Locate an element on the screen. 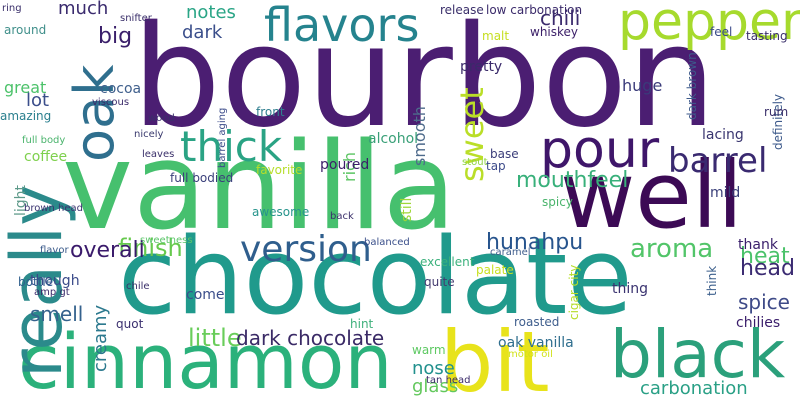  word: thing is located at coordinates (630, 289).